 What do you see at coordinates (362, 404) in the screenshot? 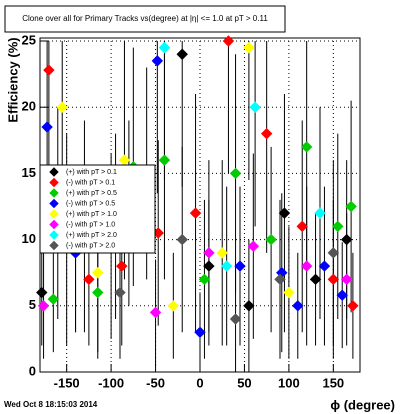
I see `x-axis-label: ϕ (degree)` at bounding box center [362, 404].